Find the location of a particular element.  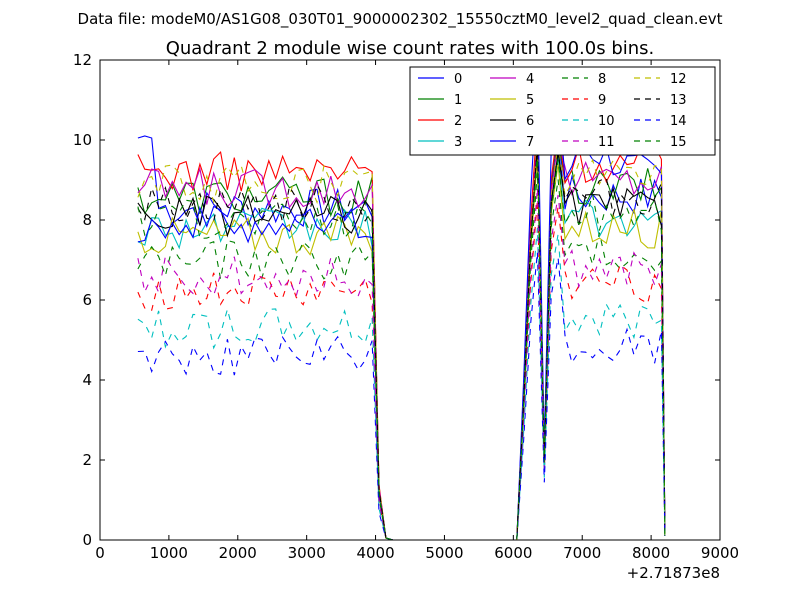

y-tick-label: 4 is located at coordinates (87, 380).